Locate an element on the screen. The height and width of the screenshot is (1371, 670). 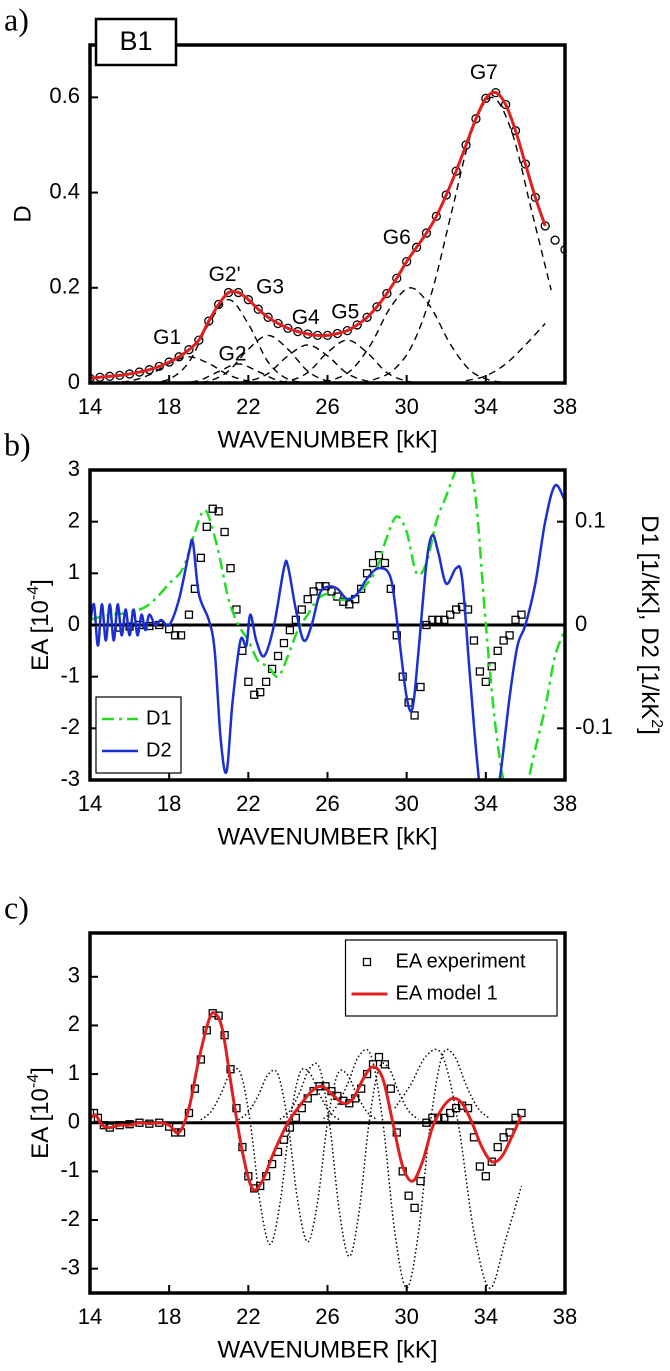
y-tick-label: 3 is located at coordinates (74, 468).